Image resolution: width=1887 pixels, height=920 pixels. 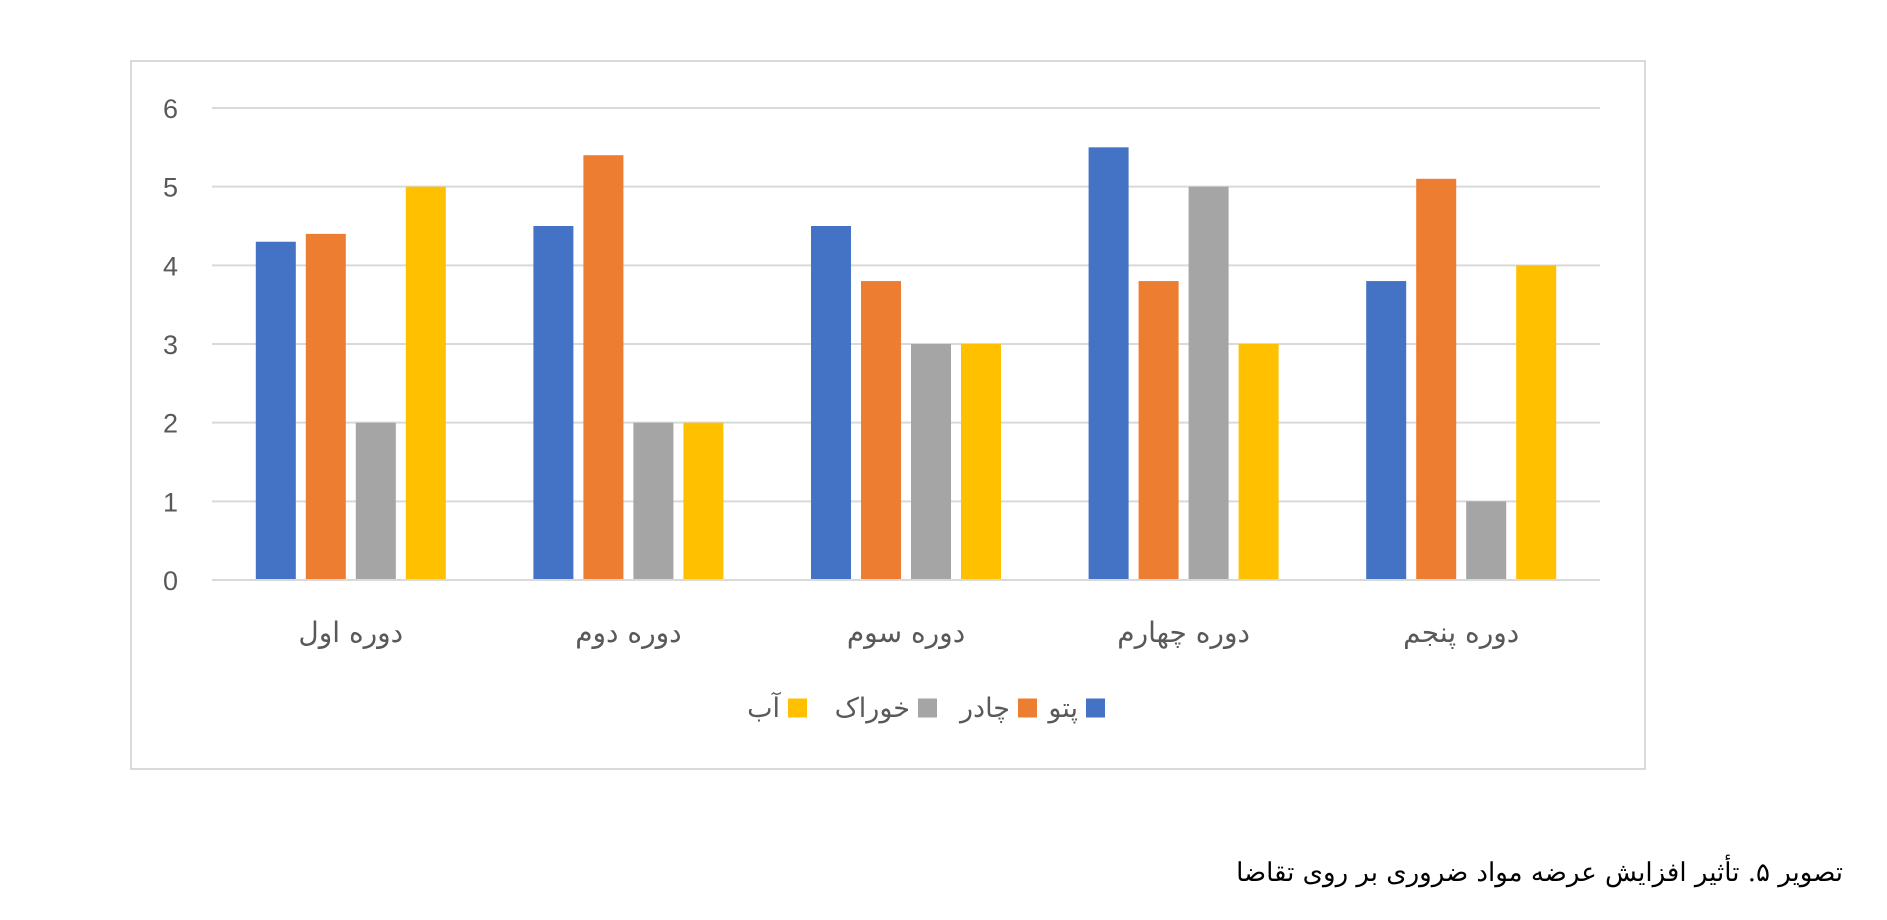 What do you see at coordinates (1183, 632) in the screenshot?
I see `x-tick-label: دوره چهارم` at bounding box center [1183, 632].